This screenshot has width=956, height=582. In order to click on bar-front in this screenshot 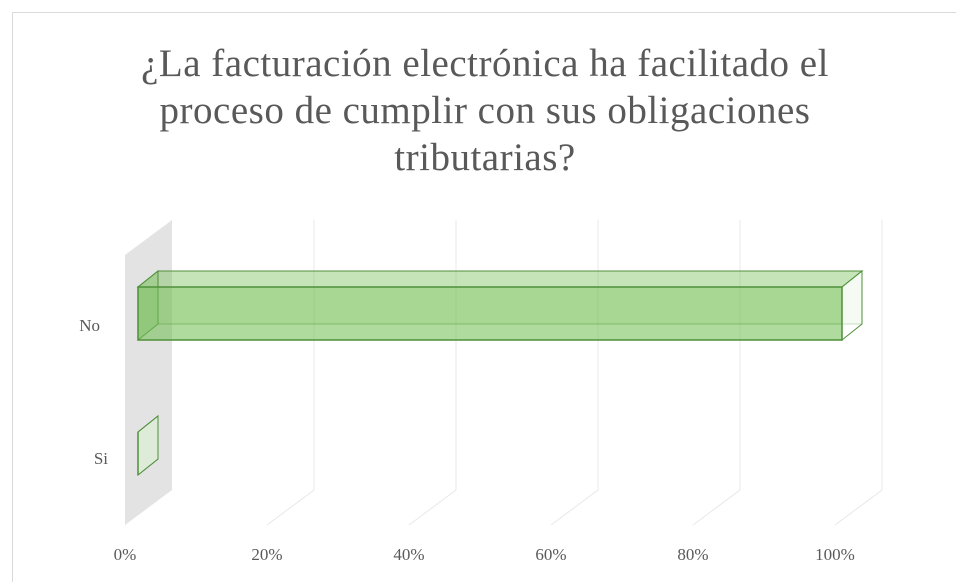, I will do `click(490, 313)`.